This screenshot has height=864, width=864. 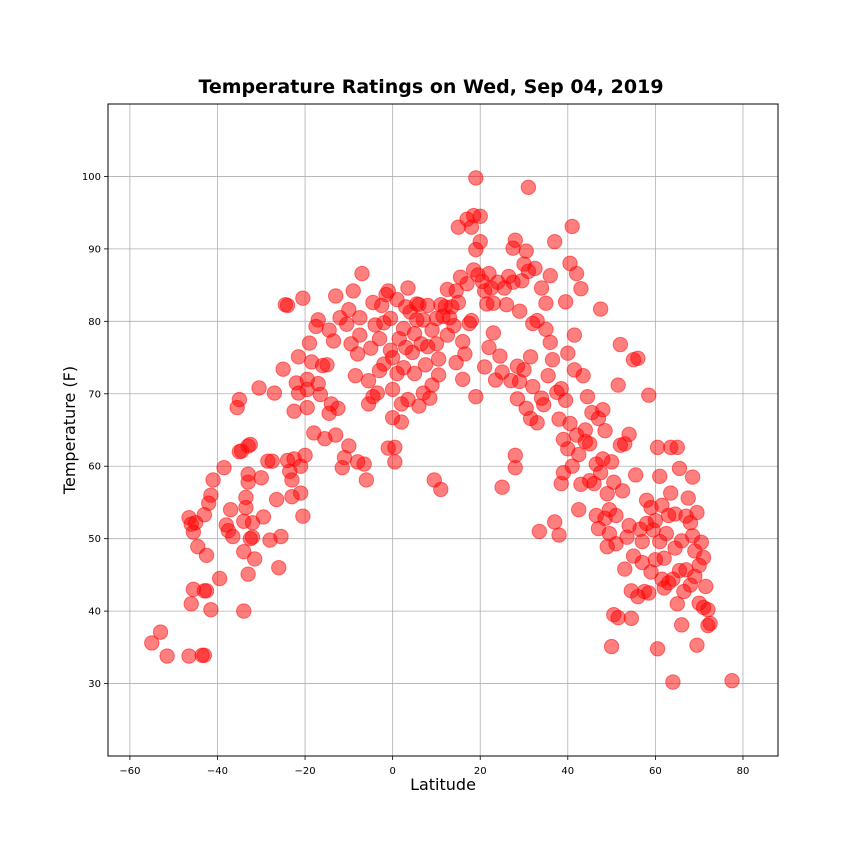 I want to click on x-tick-label: 80, so click(x=743, y=771).